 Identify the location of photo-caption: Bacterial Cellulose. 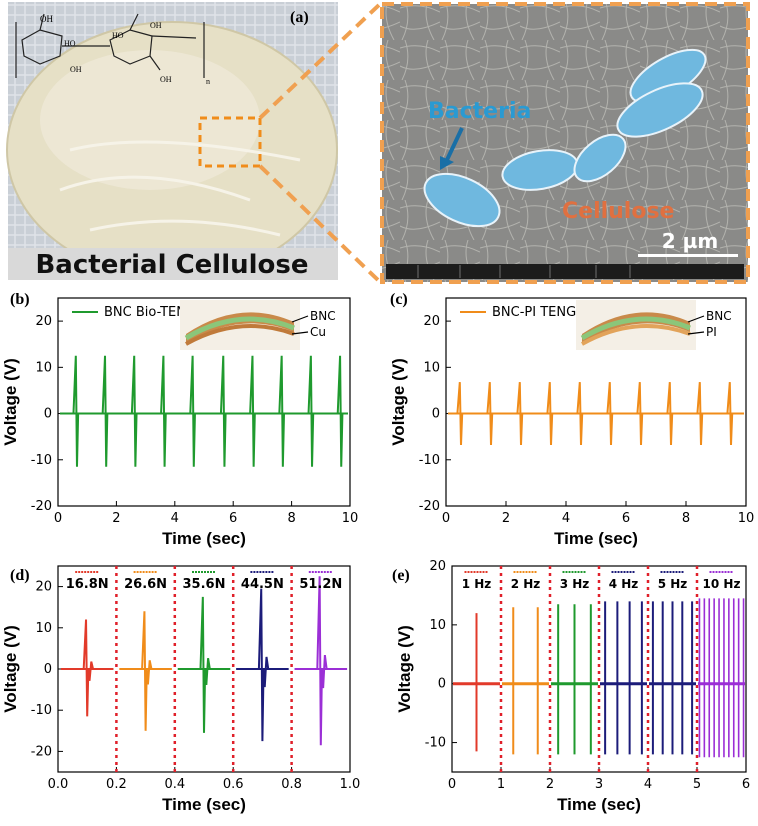
(171, 265).